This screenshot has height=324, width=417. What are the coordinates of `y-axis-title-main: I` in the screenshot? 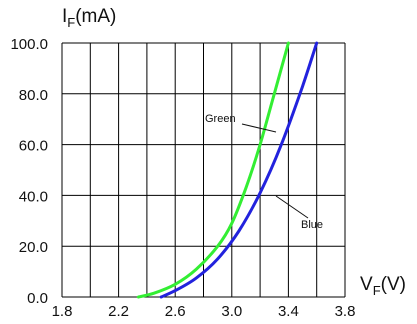 It's located at (64, 16).